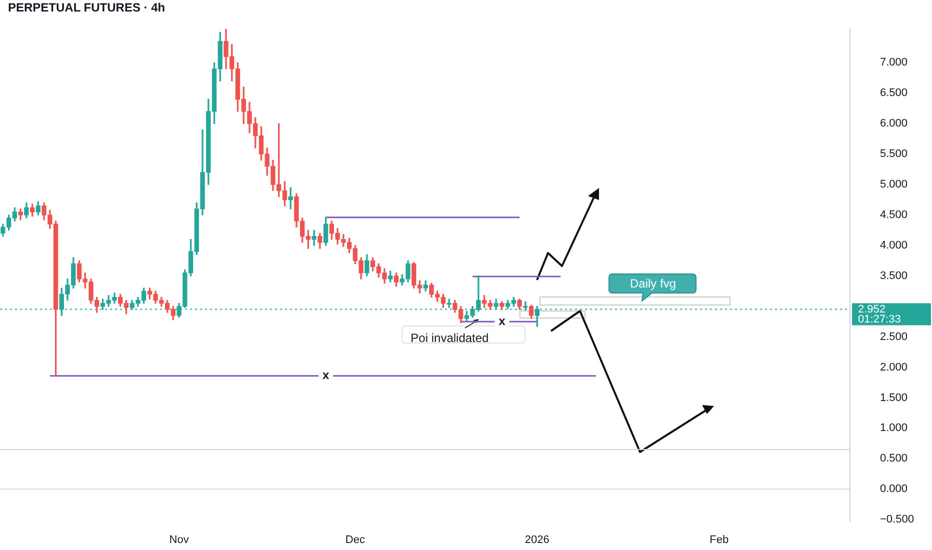 This screenshot has height=550, width=932. Describe the element at coordinates (894, 367) in the screenshot. I see `y-tick-label: 2.000` at that location.